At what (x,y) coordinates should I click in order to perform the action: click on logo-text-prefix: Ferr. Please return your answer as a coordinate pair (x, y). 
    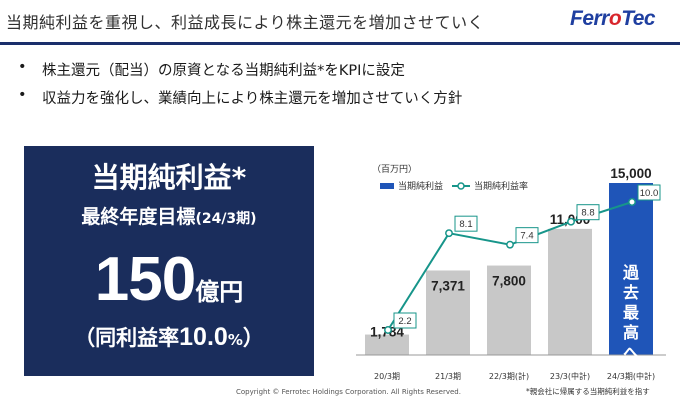
    Looking at the image, I should click on (589, 18).